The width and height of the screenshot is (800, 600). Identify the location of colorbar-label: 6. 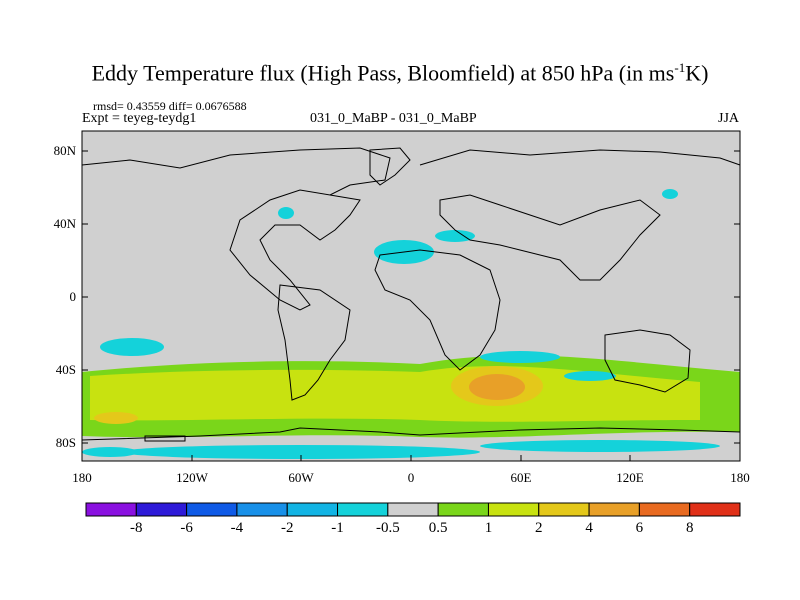
(639, 528).